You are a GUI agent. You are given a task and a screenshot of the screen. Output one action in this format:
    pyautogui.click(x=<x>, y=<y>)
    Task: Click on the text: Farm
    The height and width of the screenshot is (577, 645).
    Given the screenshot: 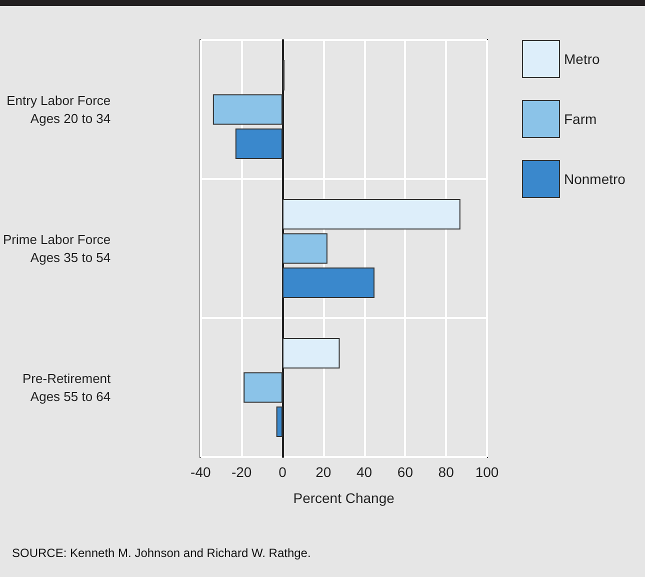 What is the action you would take?
    pyautogui.click(x=580, y=119)
    